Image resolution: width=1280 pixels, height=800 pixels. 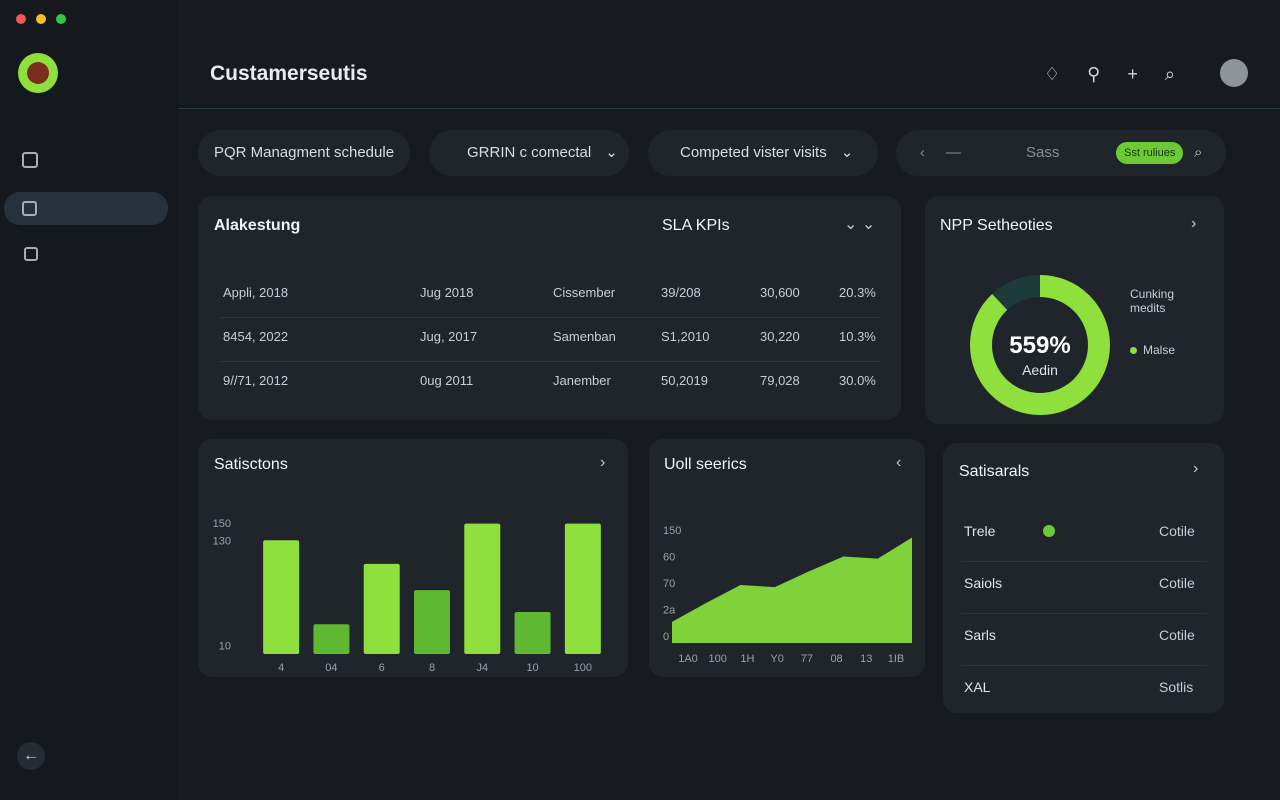 I want to click on table-cell: Jug, 2017, so click(x=449, y=336).